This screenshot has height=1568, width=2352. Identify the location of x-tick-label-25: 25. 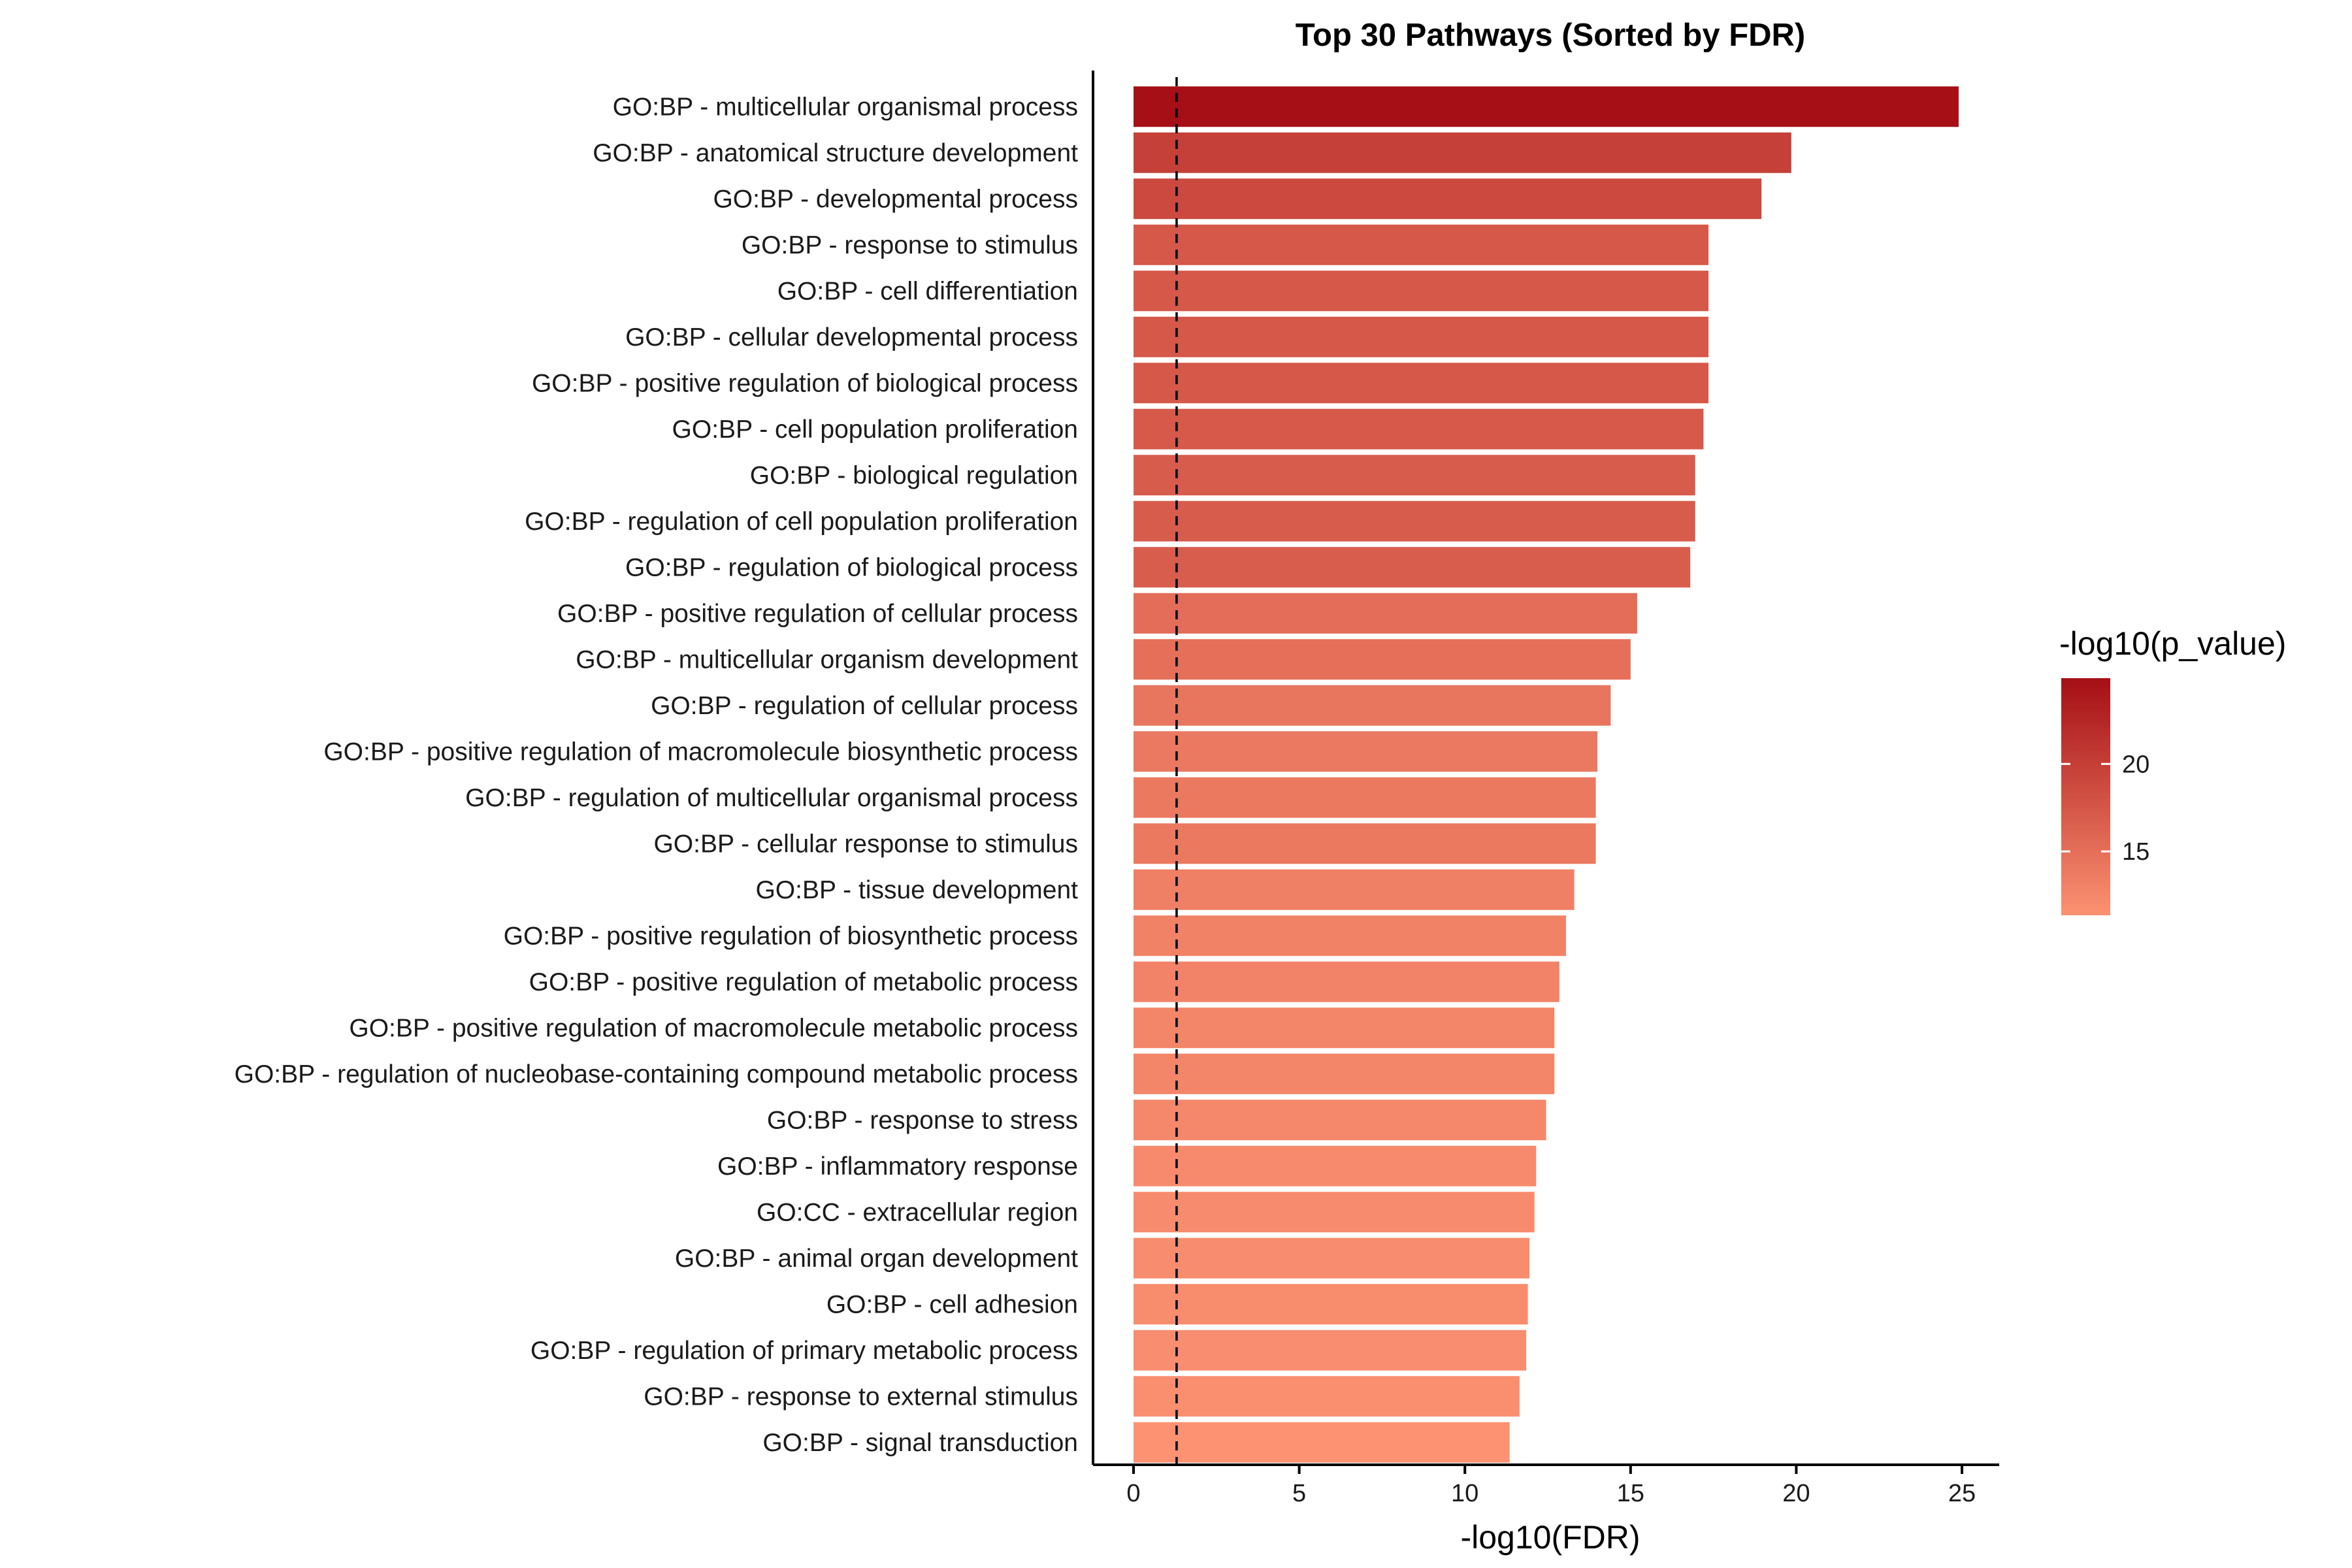
(1962, 1493).